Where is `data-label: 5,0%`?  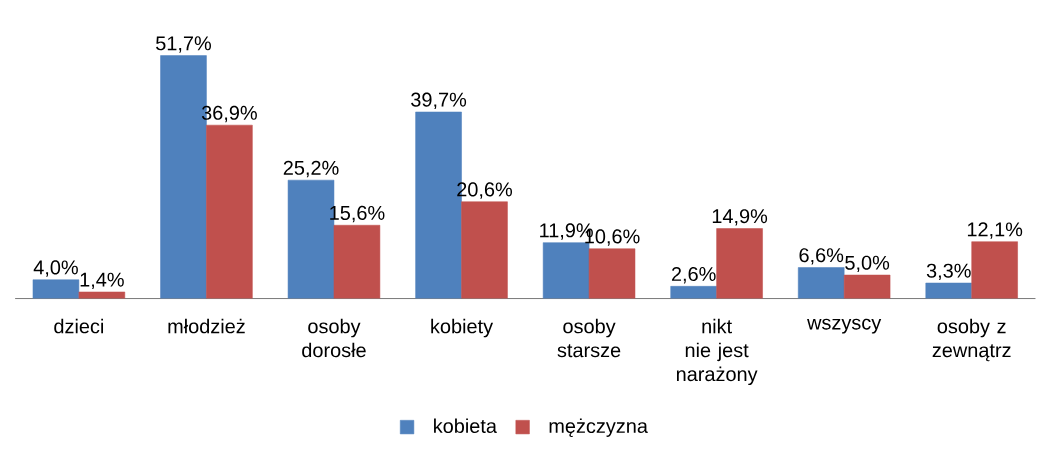 data-label: 5,0% is located at coordinates (867, 264).